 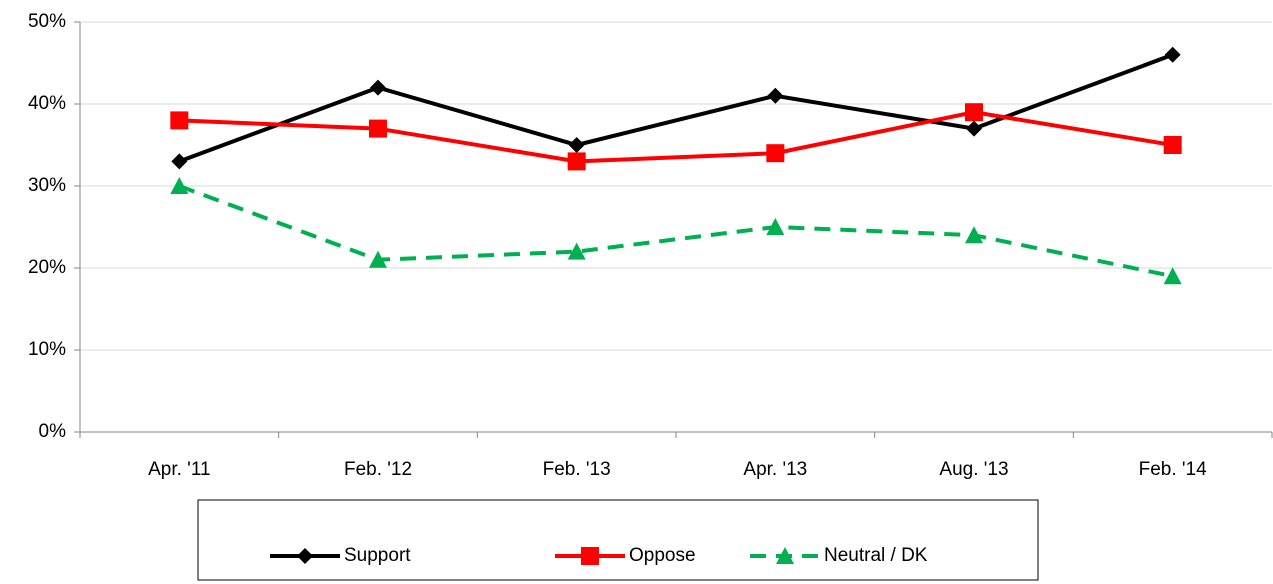 What do you see at coordinates (53, 431) in the screenshot?
I see `y-tick-label: 0%` at bounding box center [53, 431].